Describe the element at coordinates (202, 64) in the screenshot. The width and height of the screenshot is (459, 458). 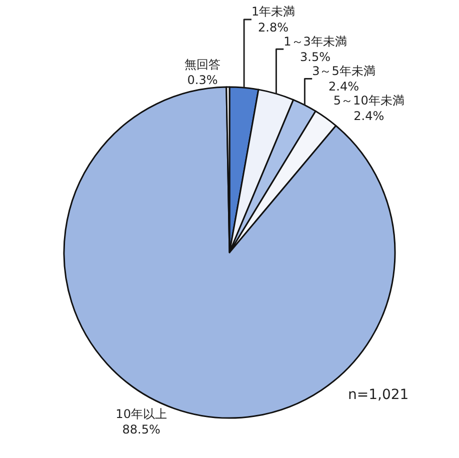
I see `slice-label: 無回答` at that location.